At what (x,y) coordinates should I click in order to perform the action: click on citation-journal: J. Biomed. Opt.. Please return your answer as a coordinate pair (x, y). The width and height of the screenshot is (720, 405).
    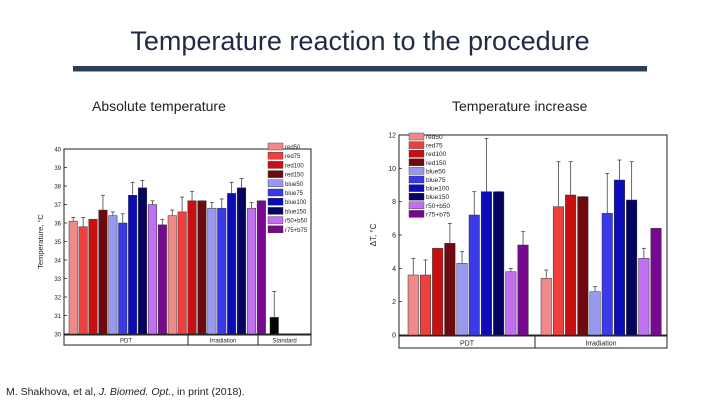
    Looking at the image, I should click on (135, 392).